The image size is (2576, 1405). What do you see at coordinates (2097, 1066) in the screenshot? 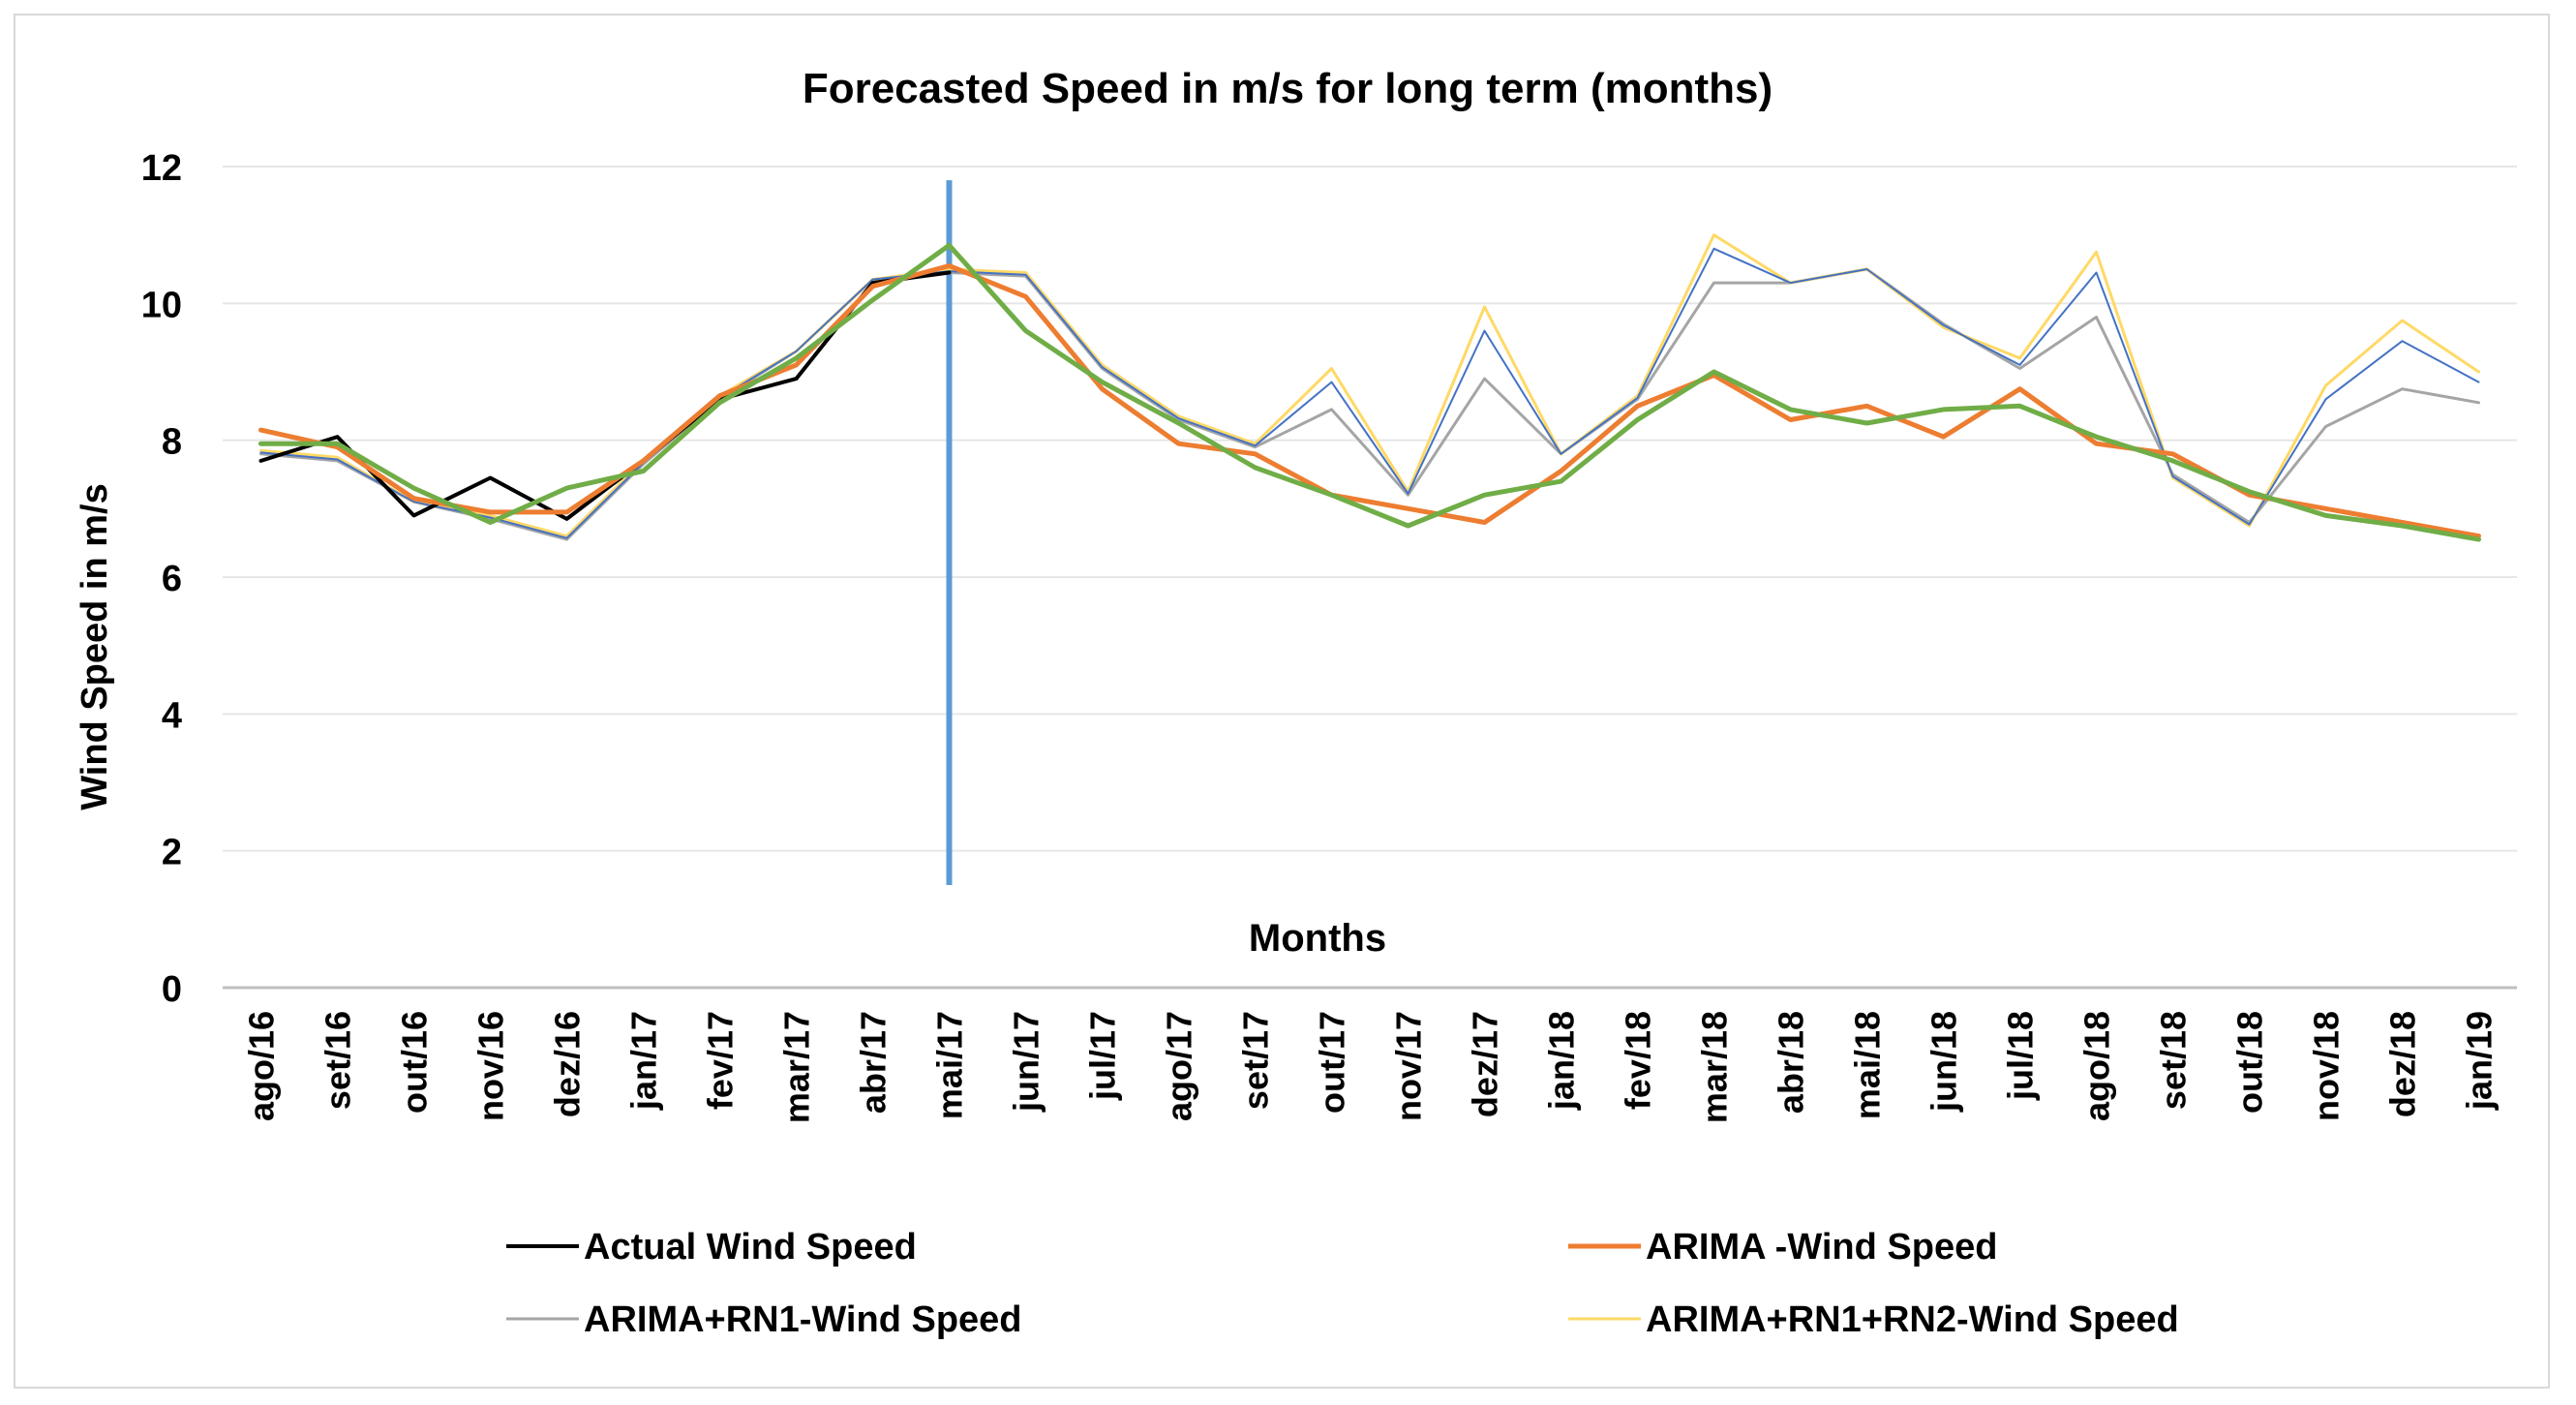
I see `x-tick-label: ago/18` at bounding box center [2097, 1066].